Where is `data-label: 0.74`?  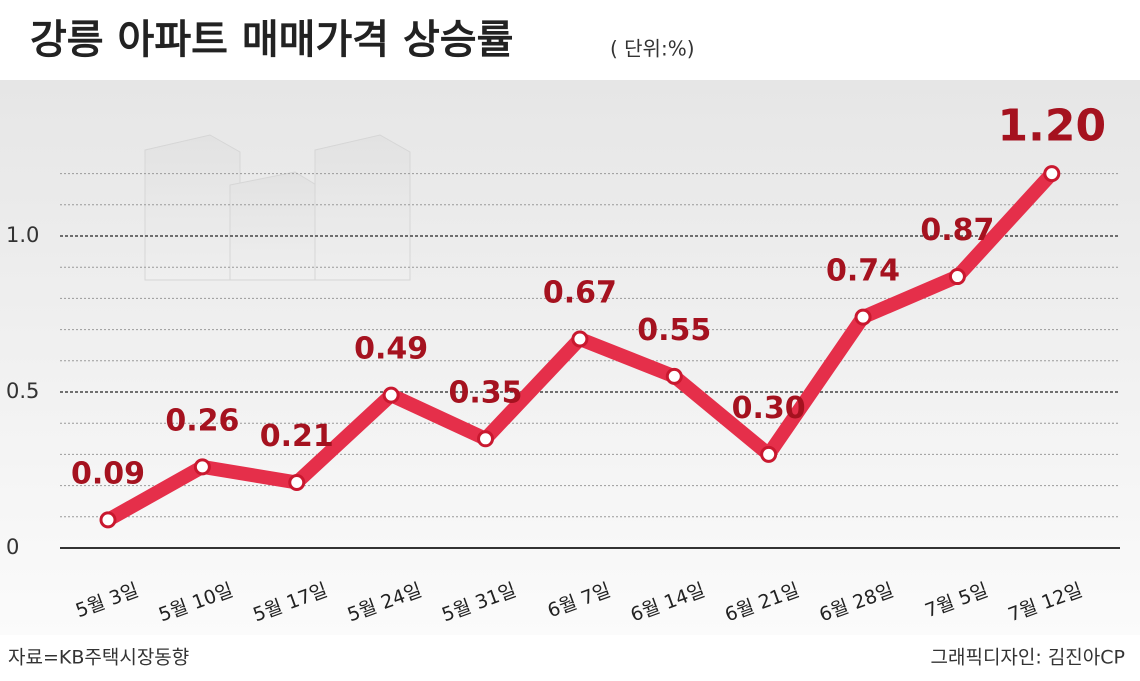
data-label: 0.74 is located at coordinates (863, 271).